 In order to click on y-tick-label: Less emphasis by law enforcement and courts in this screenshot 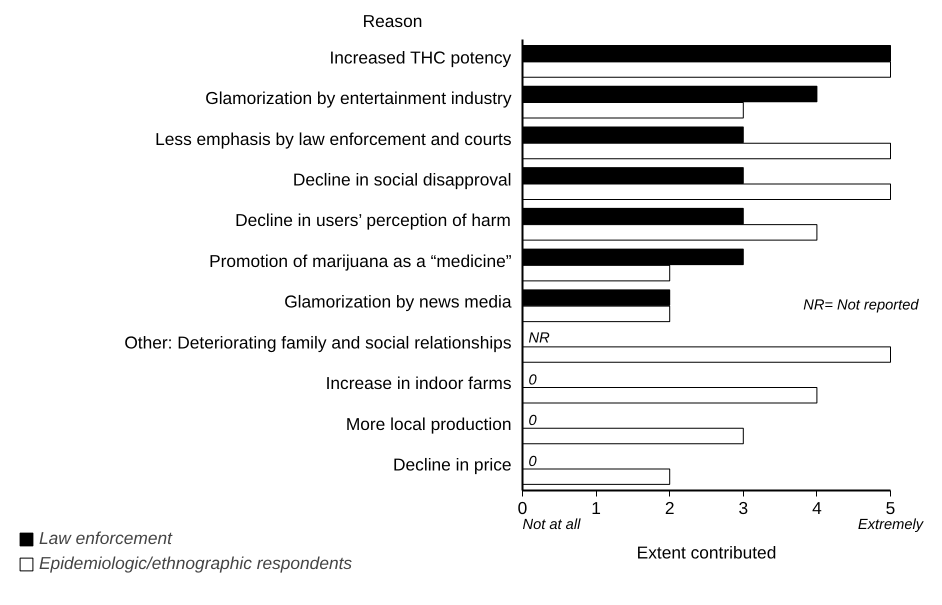, I will do `click(333, 138)`.